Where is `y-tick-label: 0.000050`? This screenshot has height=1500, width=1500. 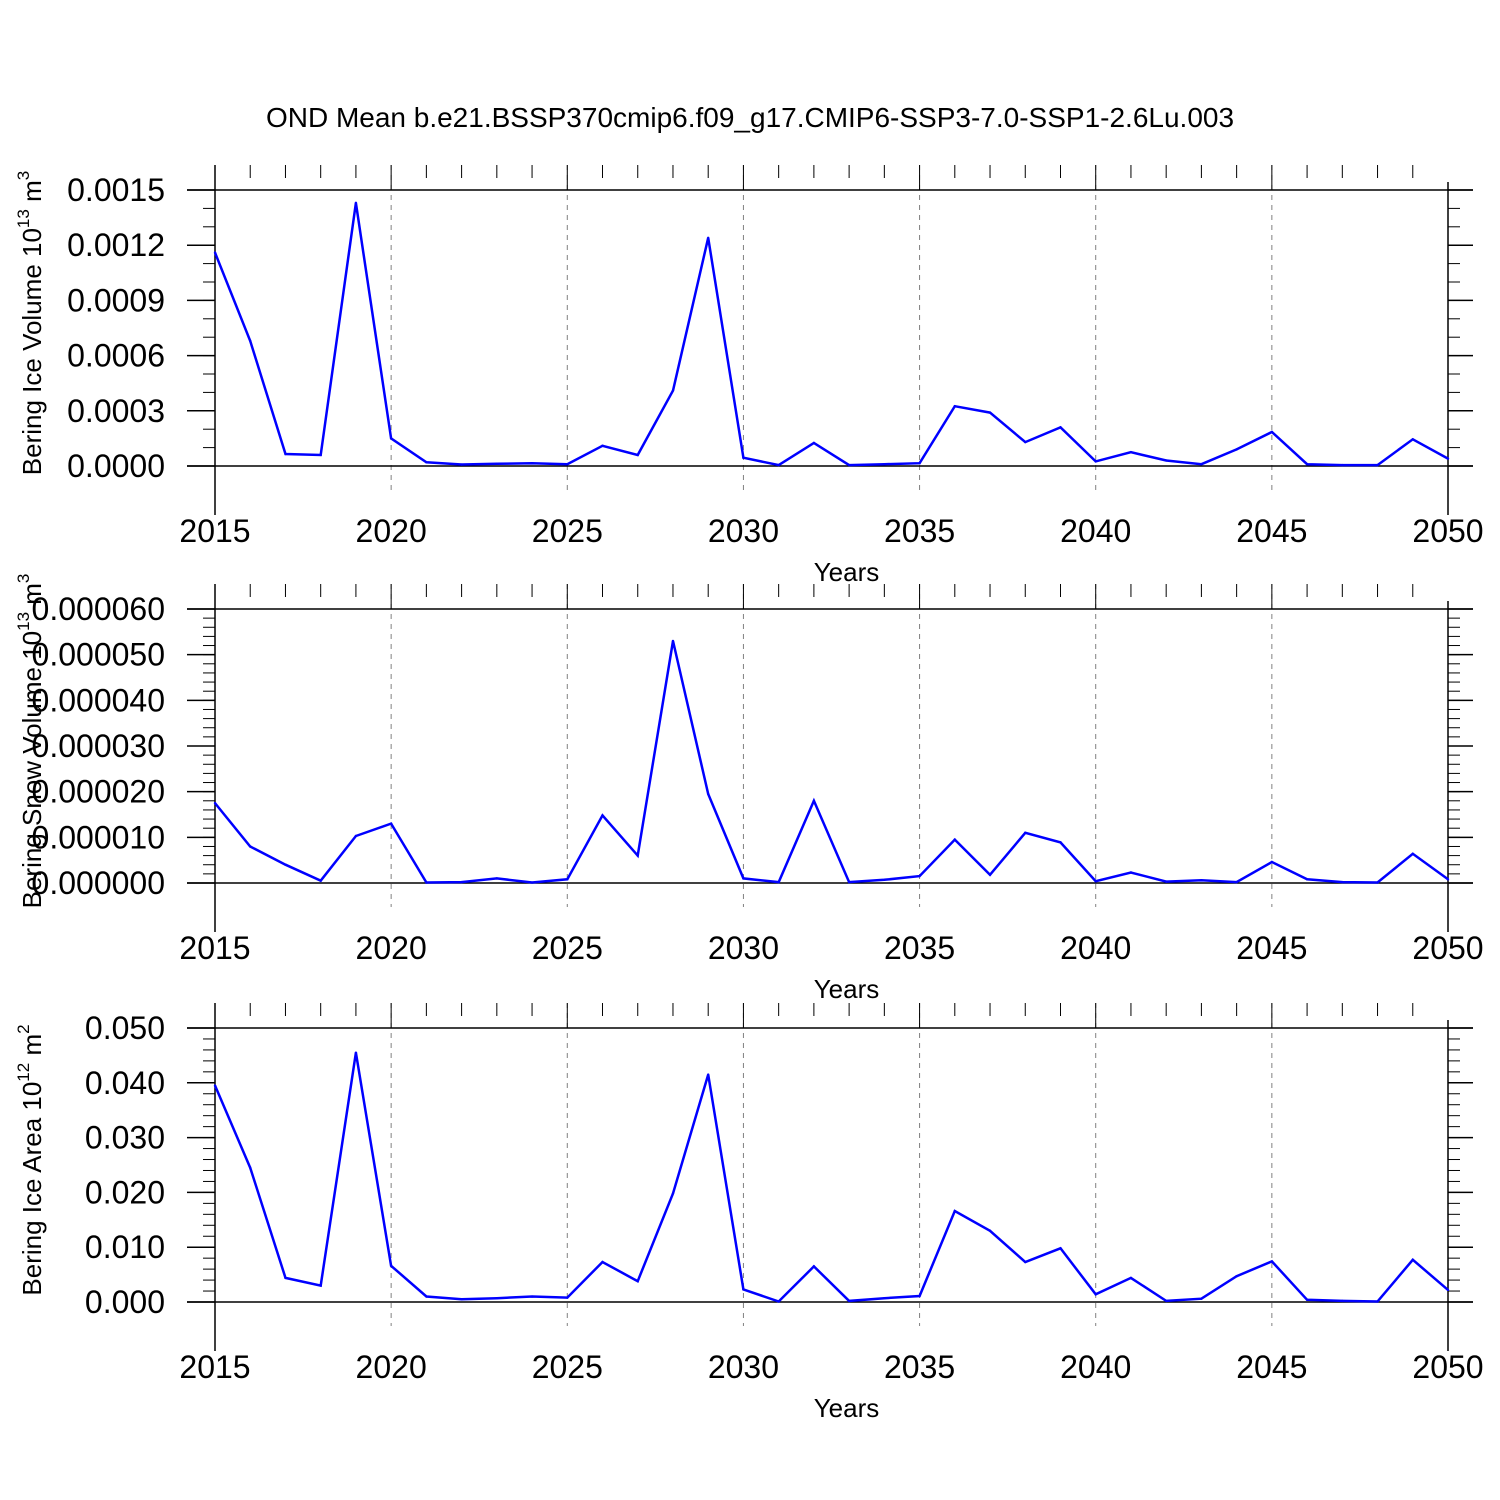 y-tick-label: 0.000050 is located at coordinates (98, 655).